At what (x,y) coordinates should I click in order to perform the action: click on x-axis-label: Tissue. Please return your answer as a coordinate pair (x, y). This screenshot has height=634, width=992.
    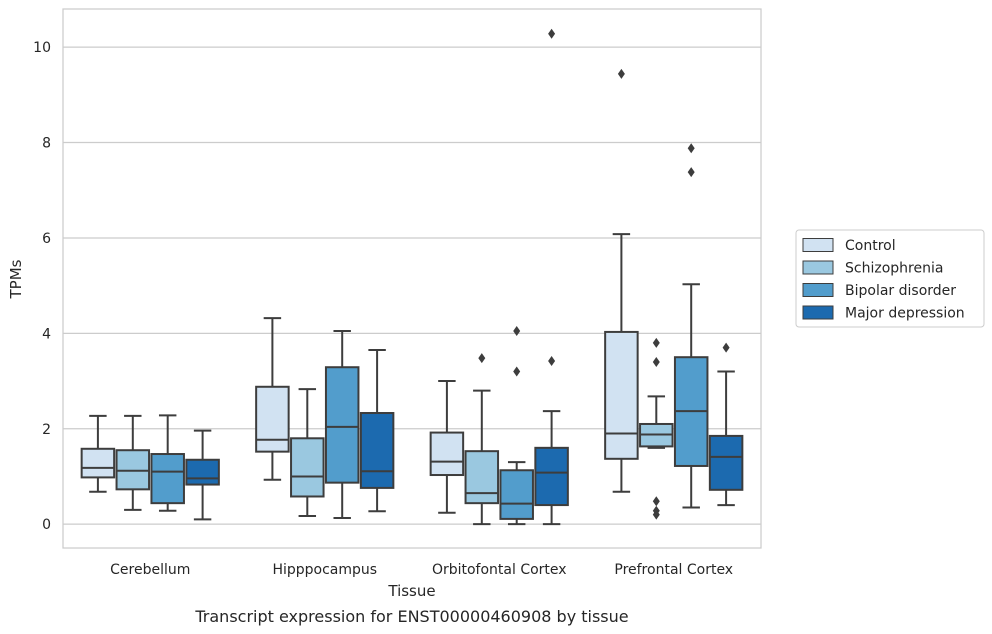
    Looking at the image, I should click on (411, 591).